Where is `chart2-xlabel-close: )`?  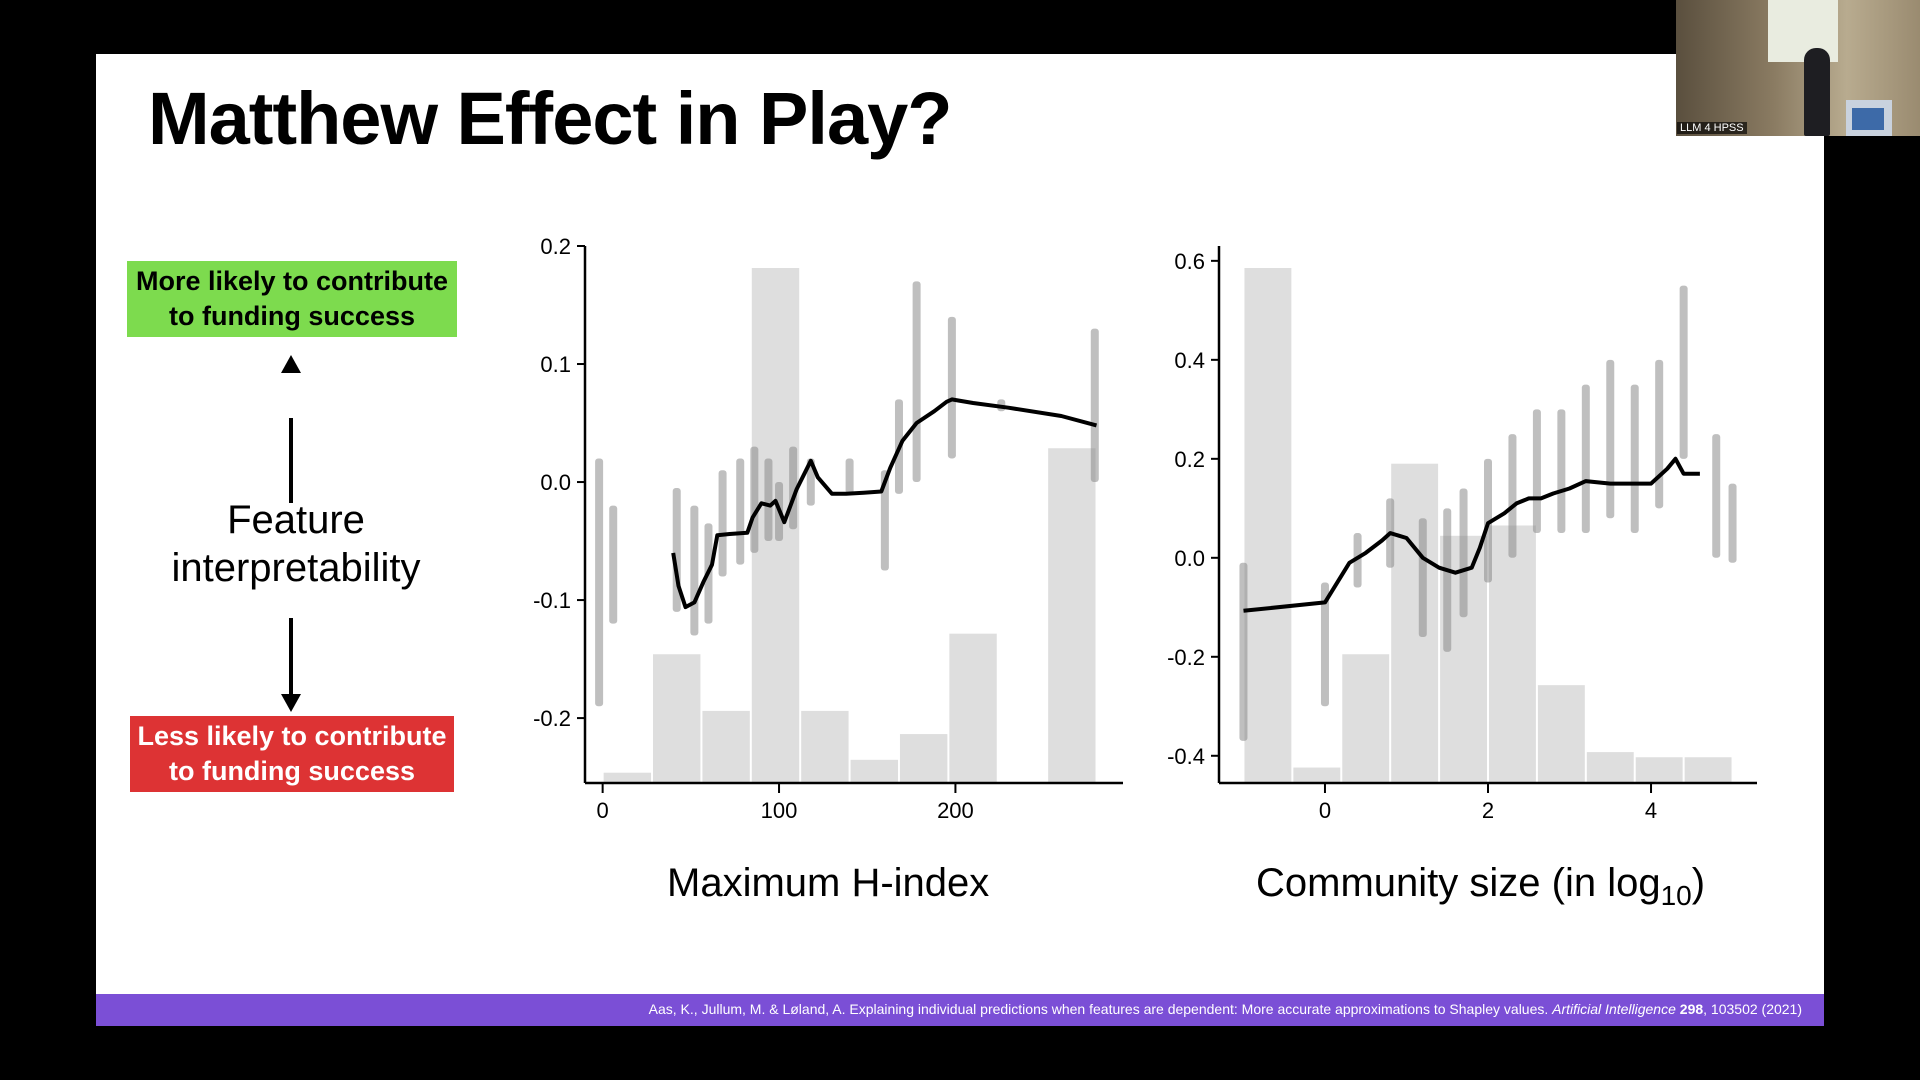
chart2-xlabel-close: ) is located at coordinates (1698, 883).